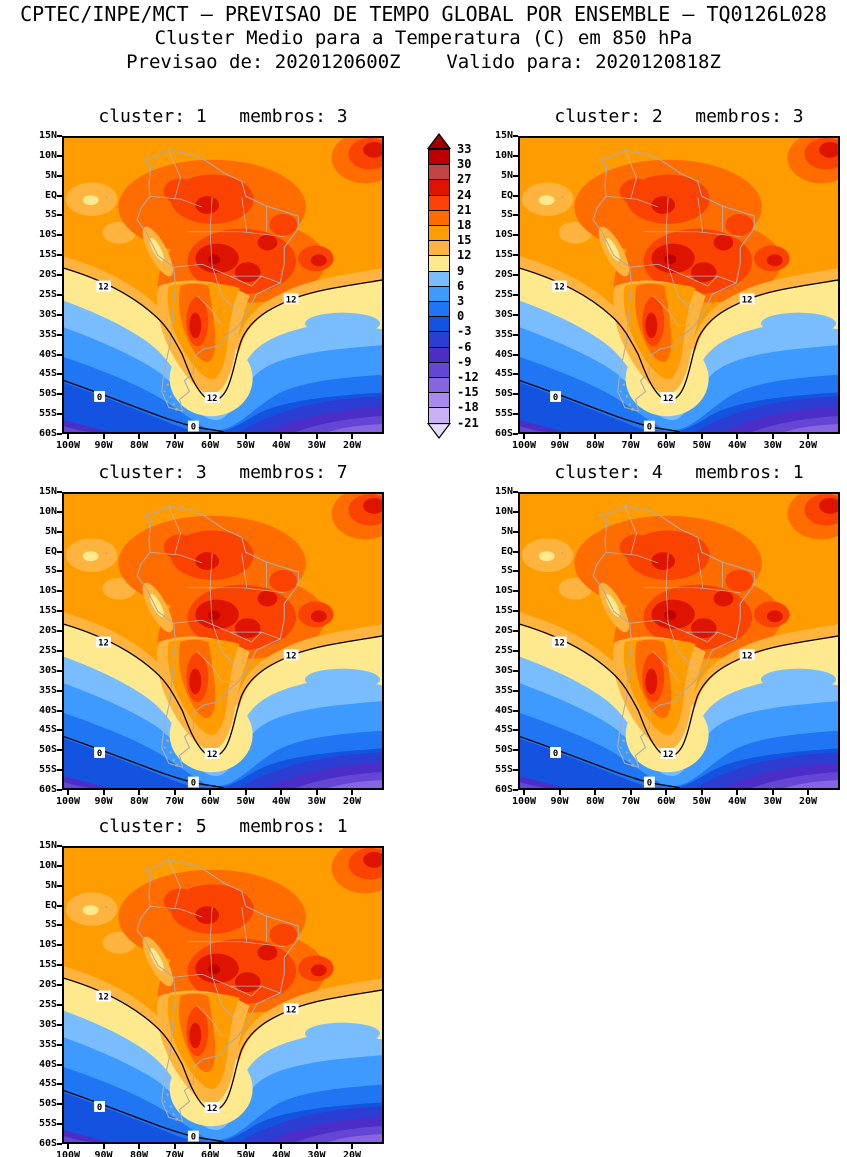 This screenshot has width=847, height=1157. I want to click on temperature-colorbar: 33 30 27 24 21 18 15 12 9 6 3 0 -3 -6 -9 -12 -15 -18 -21, so click(465, 287).